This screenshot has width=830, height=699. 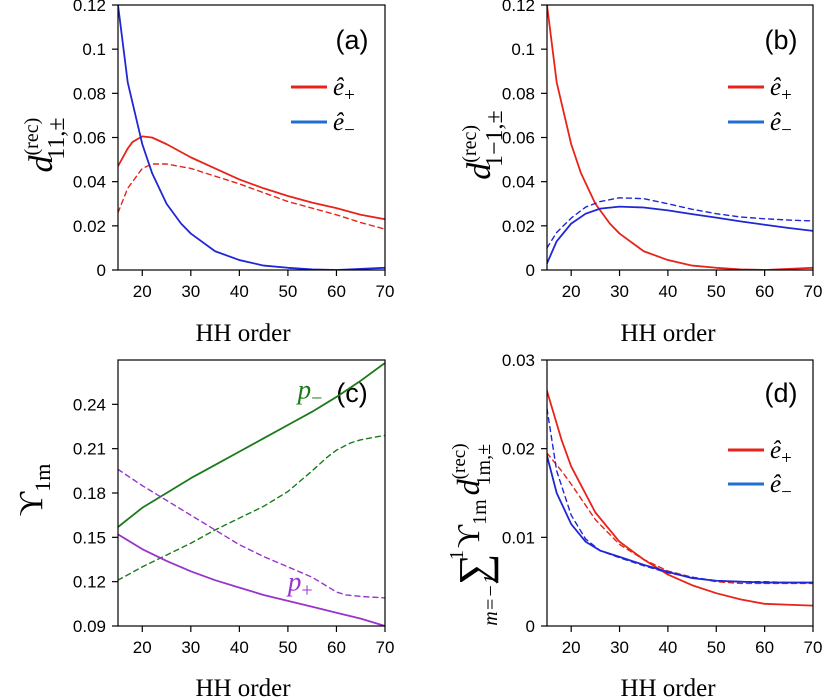 What do you see at coordinates (474, 569) in the screenshot?
I see `panel-d-ylabel-sum: ∑` at bounding box center [474, 569].